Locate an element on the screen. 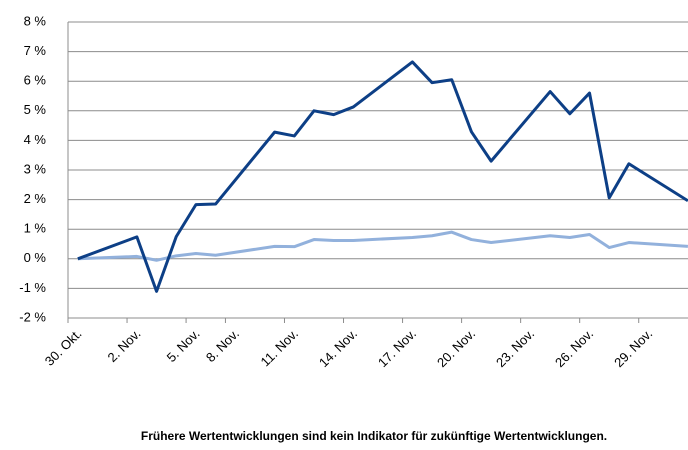 The height and width of the screenshot is (450, 688). x-tick-label: 2. Nov. is located at coordinates (124, 345).